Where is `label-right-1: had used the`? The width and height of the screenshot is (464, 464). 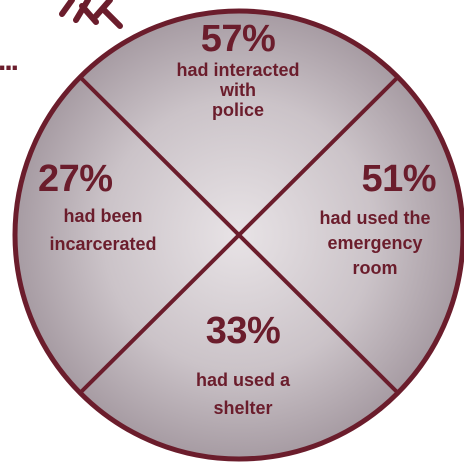 label-right-1: had used the is located at coordinates (375, 217).